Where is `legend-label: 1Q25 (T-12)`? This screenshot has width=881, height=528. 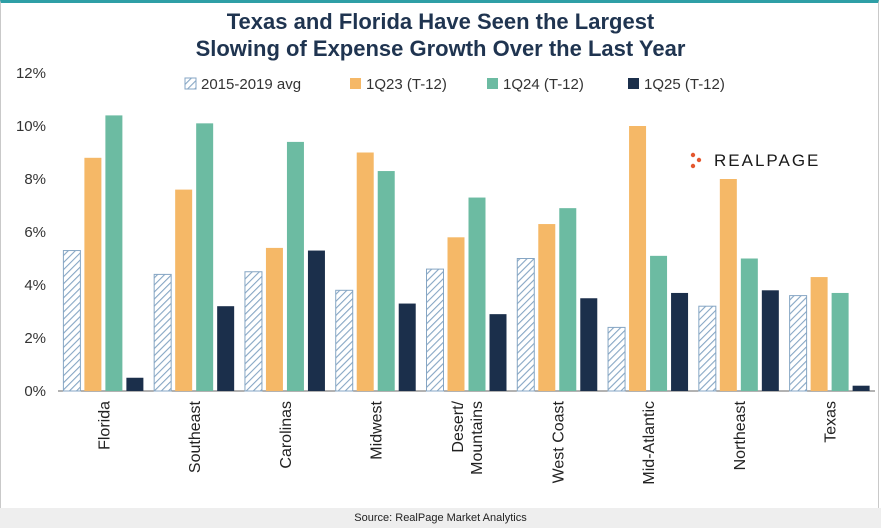
legend-label: 1Q25 (T-12) is located at coordinates (684, 84).